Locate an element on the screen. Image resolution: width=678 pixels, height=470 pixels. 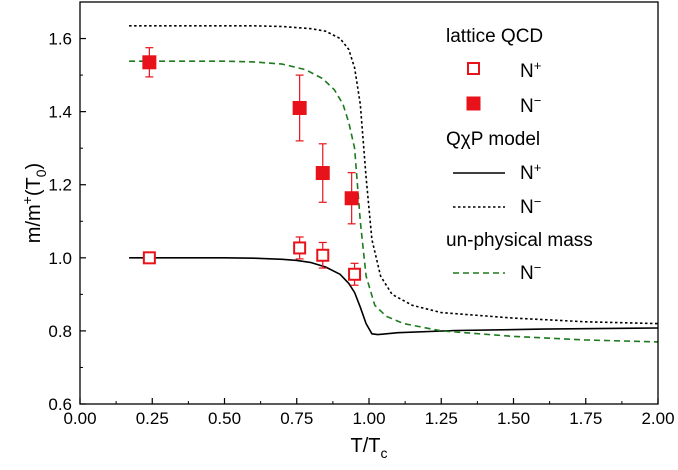
x-tick-label: 2.00 is located at coordinates (657, 418).